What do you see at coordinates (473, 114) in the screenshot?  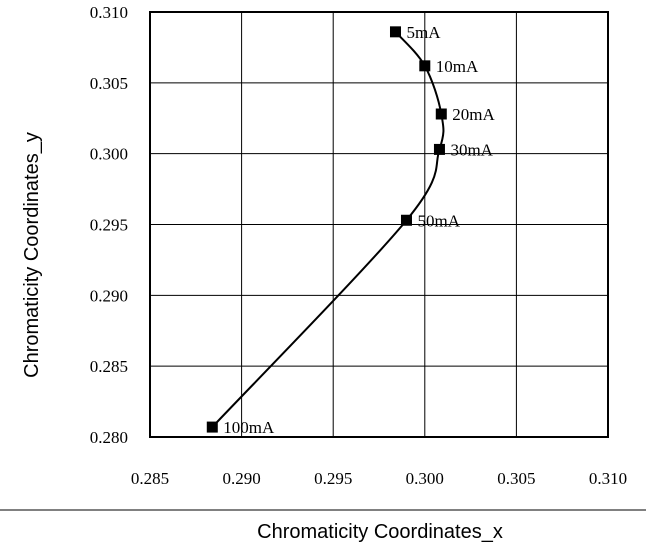 I see `data-point-label: 20mA` at bounding box center [473, 114].